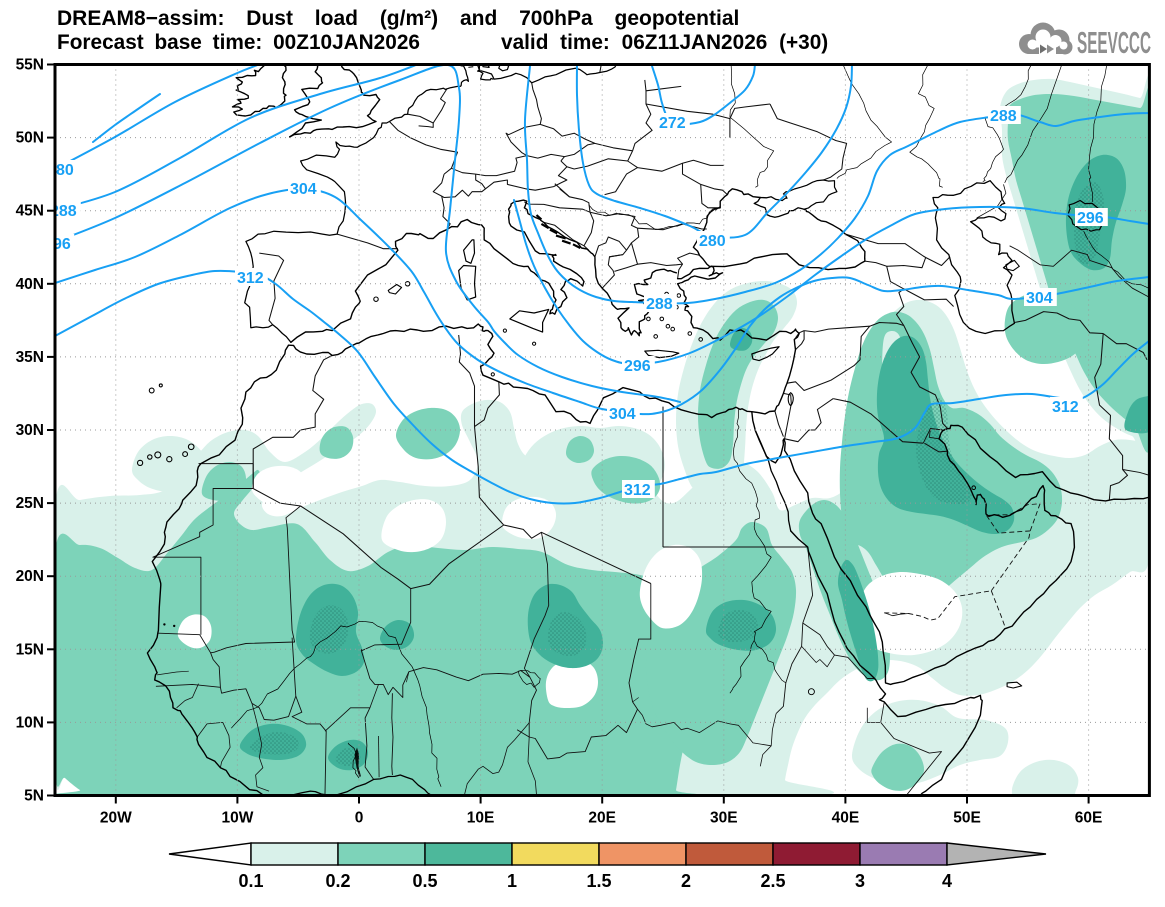 The image size is (1165, 907). Describe the element at coordinates (30, 649) in the screenshot. I see `svg-text: 15N` at that location.